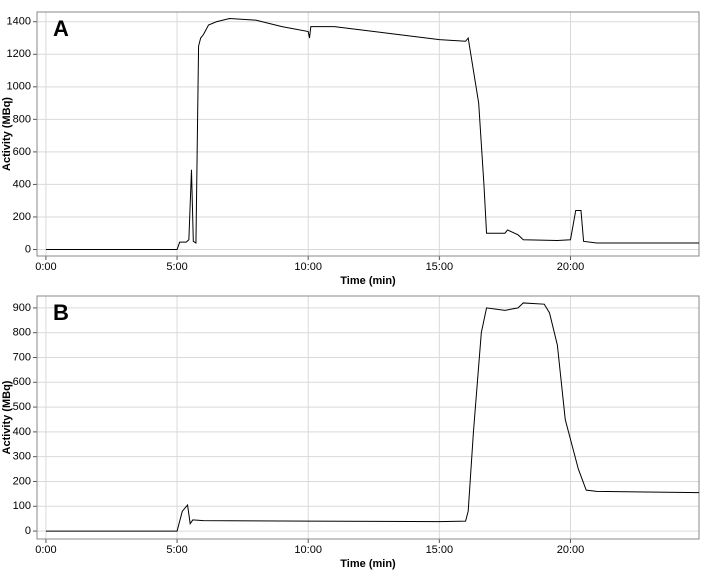 Image resolution: width=703 pixels, height=579 pixels. Describe the element at coordinates (22, 407) in the screenshot. I see `y-tick-label: 500` at that location.